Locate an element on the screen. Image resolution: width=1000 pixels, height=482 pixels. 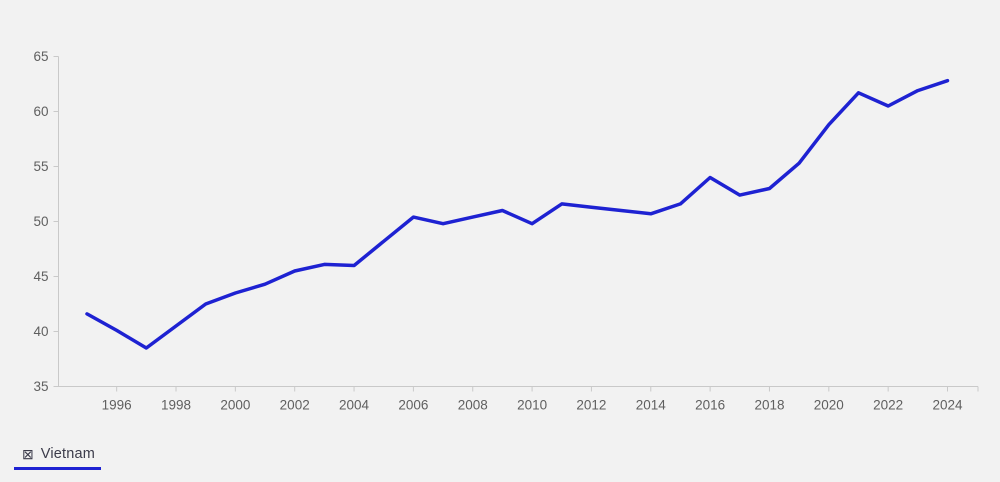
svg-text: 2002 is located at coordinates (295, 405).